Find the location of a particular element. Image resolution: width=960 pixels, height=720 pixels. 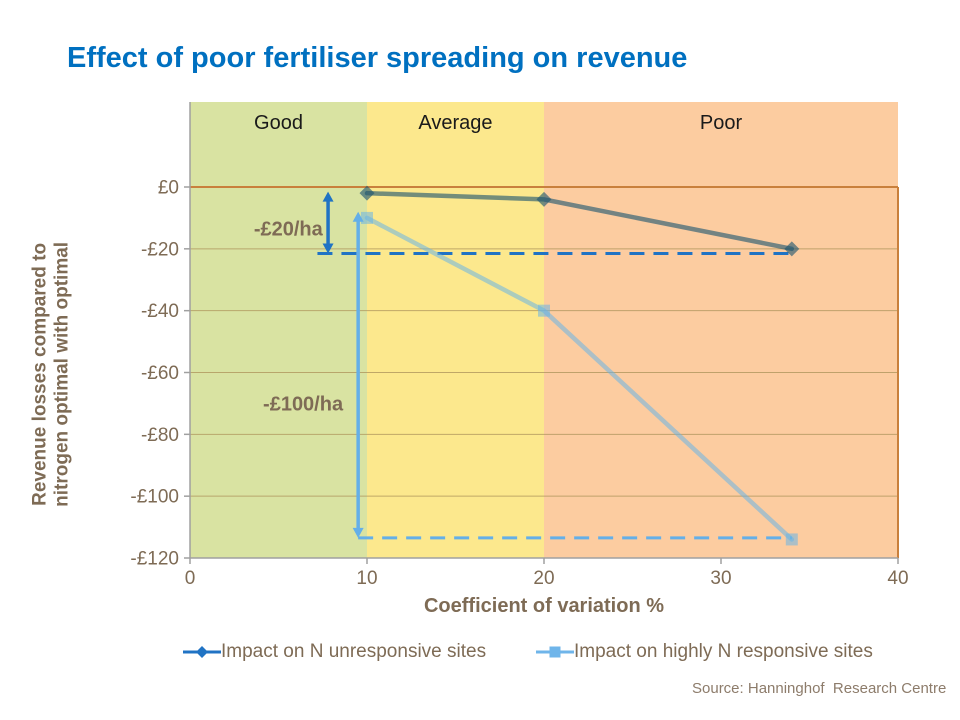

zone-label-poor: Poor is located at coordinates (721, 123).